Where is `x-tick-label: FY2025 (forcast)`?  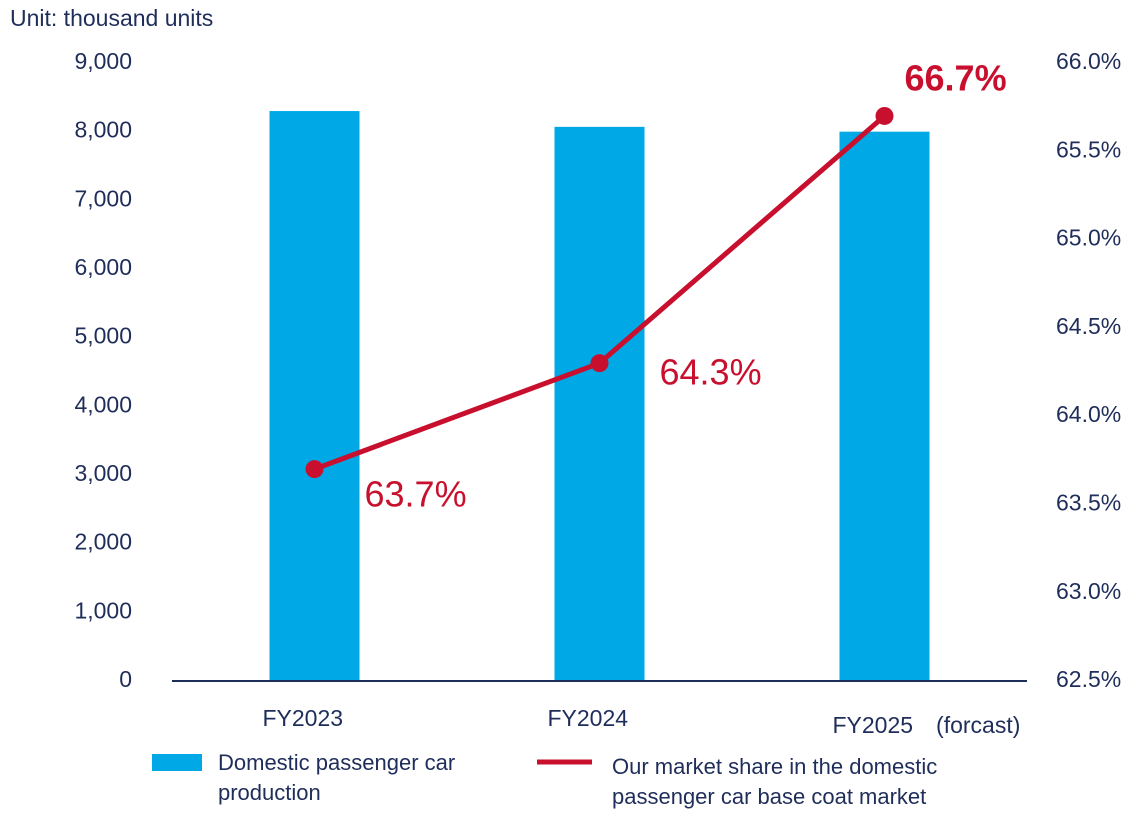
x-tick-label: FY2025 (forcast) is located at coordinates (927, 725).